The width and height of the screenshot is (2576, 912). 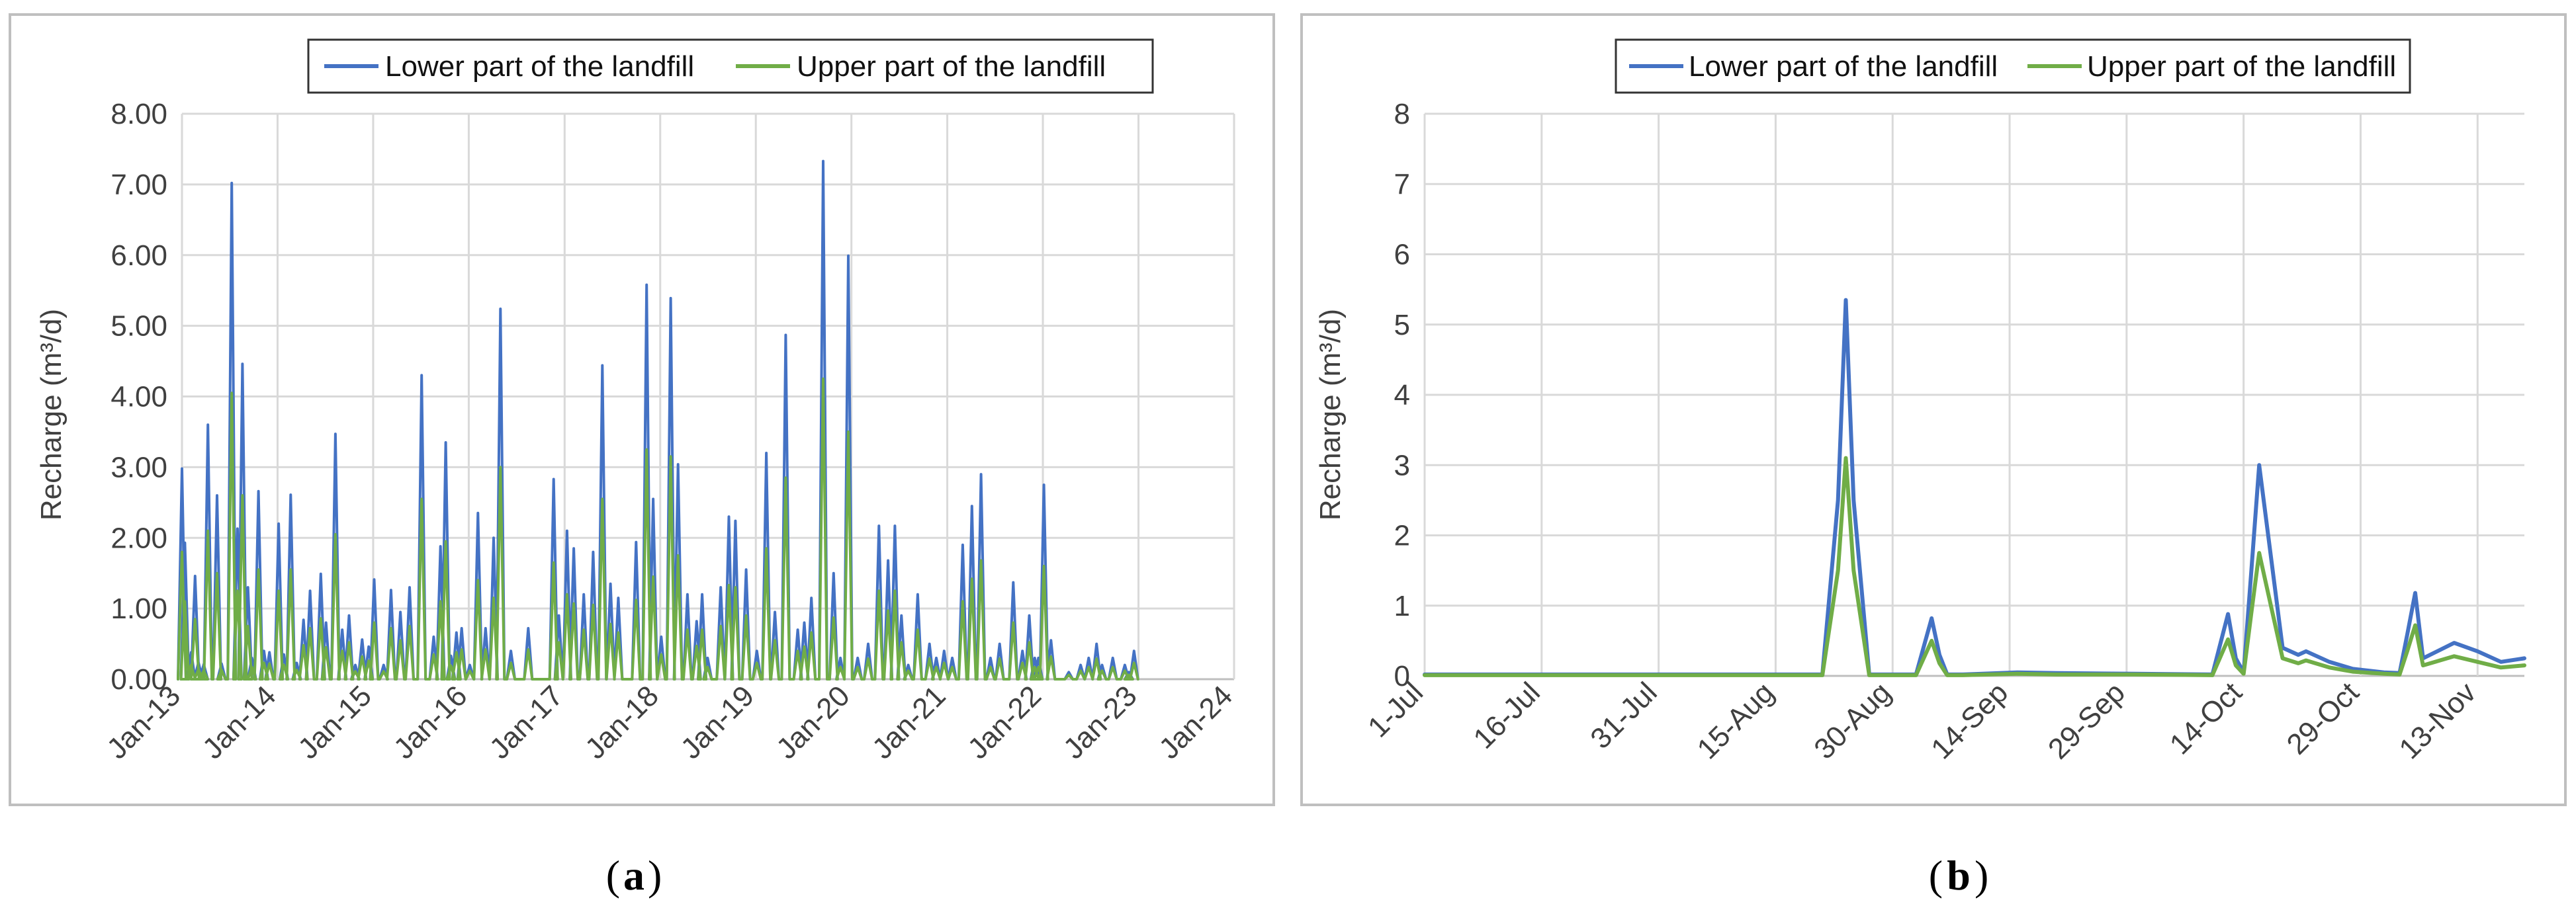 I want to click on chart-a-y-tick-label: 2.00, so click(x=139, y=538).